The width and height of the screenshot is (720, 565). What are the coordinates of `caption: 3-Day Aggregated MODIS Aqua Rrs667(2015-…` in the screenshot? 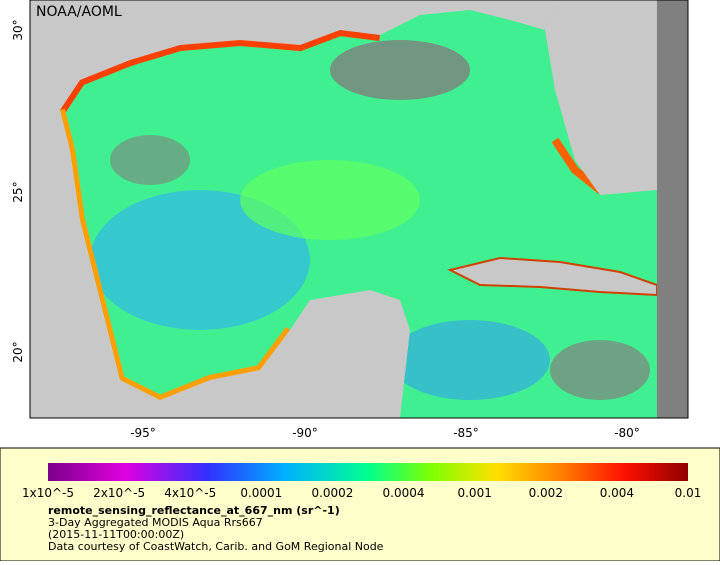 It's located at (216, 534).